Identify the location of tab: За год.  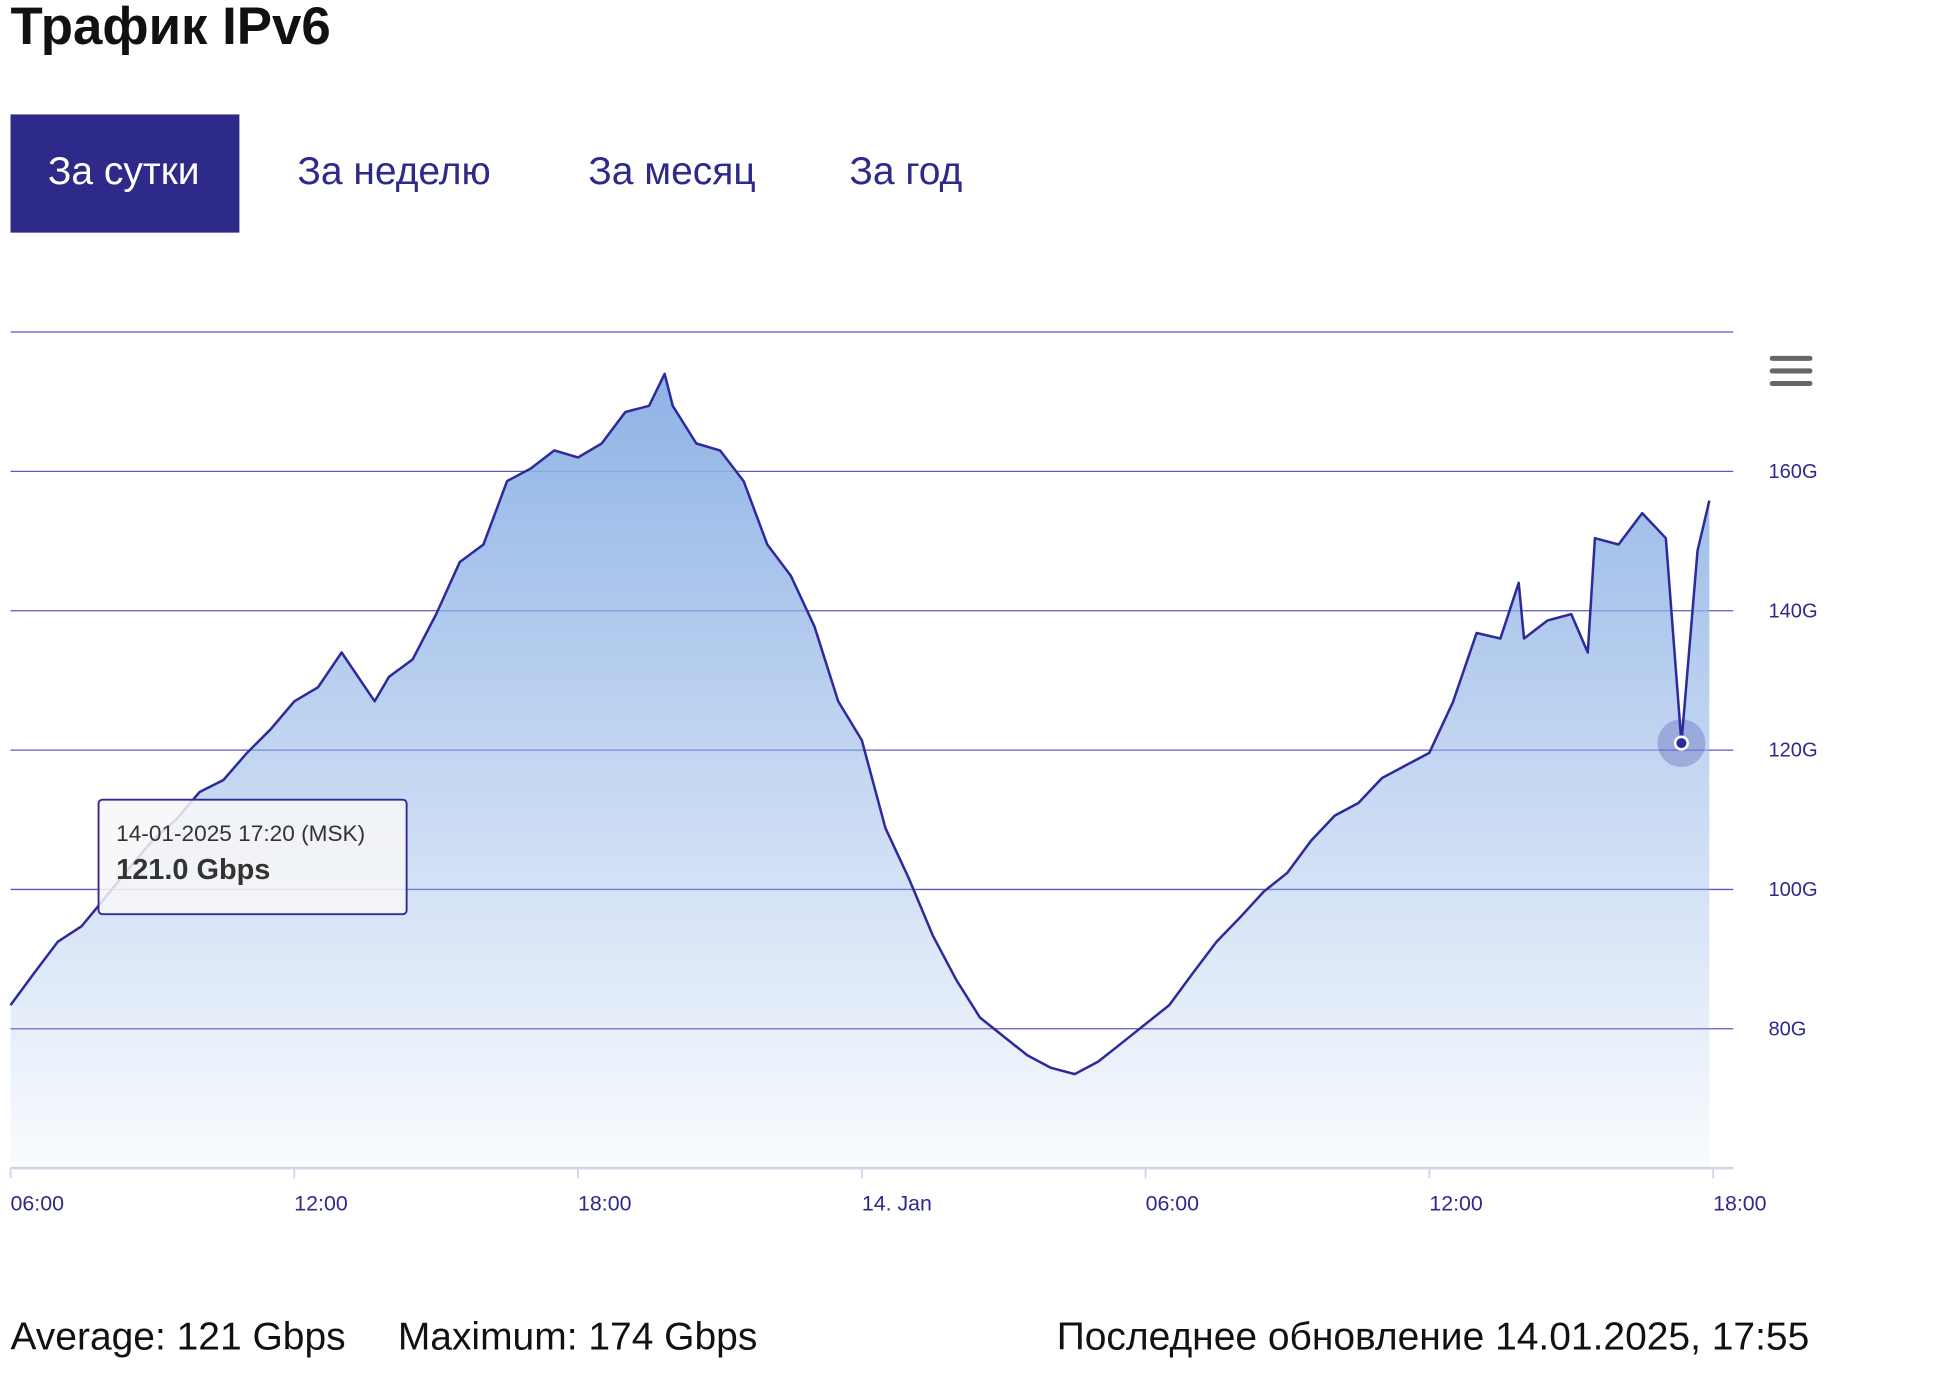
(905, 171).